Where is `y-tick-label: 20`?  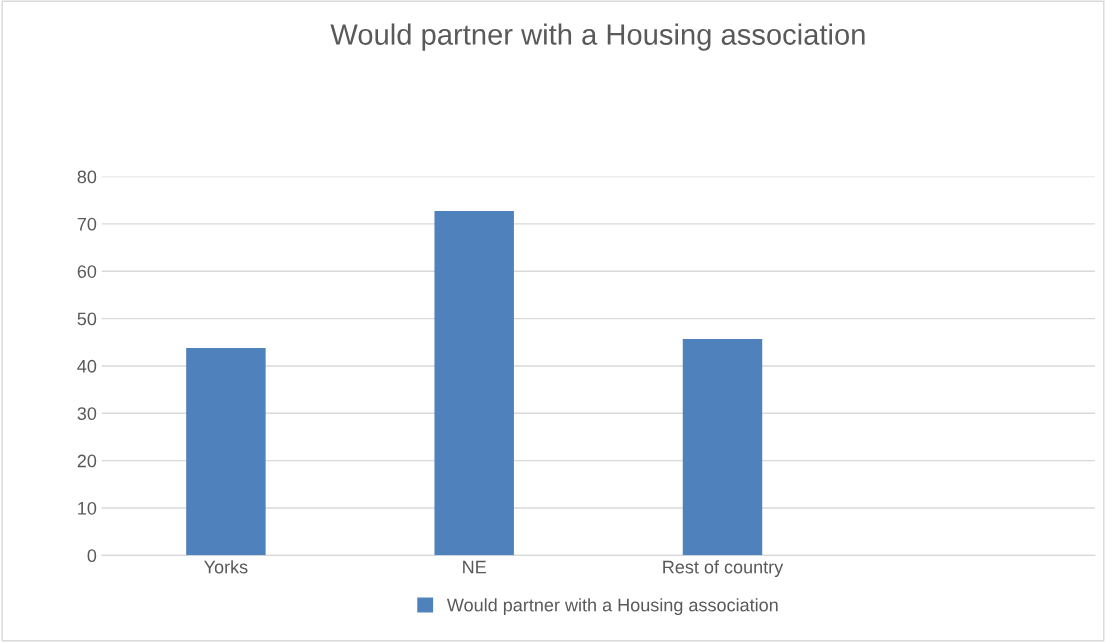 y-tick-label: 20 is located at coordinates (87, 461).